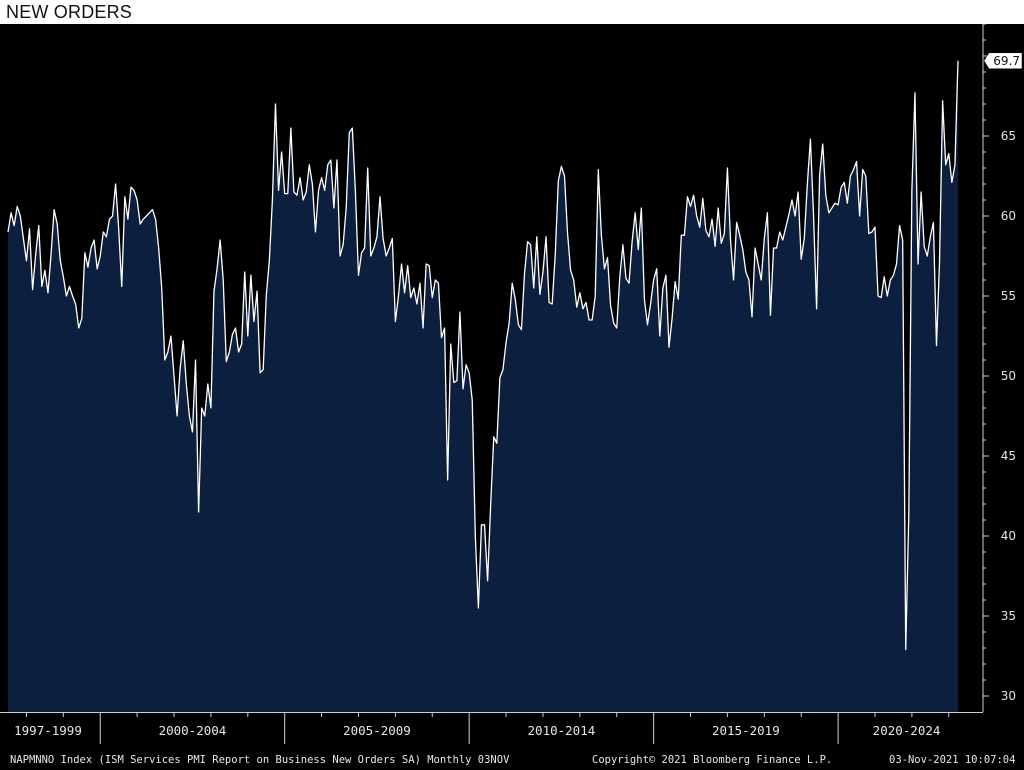 Image resolution: width=1024 pixels, height=770 pixels. Describe the element at coordinates (69, 12) in the screenshot. I see `chart-title: NEW ORDERS` at that location.